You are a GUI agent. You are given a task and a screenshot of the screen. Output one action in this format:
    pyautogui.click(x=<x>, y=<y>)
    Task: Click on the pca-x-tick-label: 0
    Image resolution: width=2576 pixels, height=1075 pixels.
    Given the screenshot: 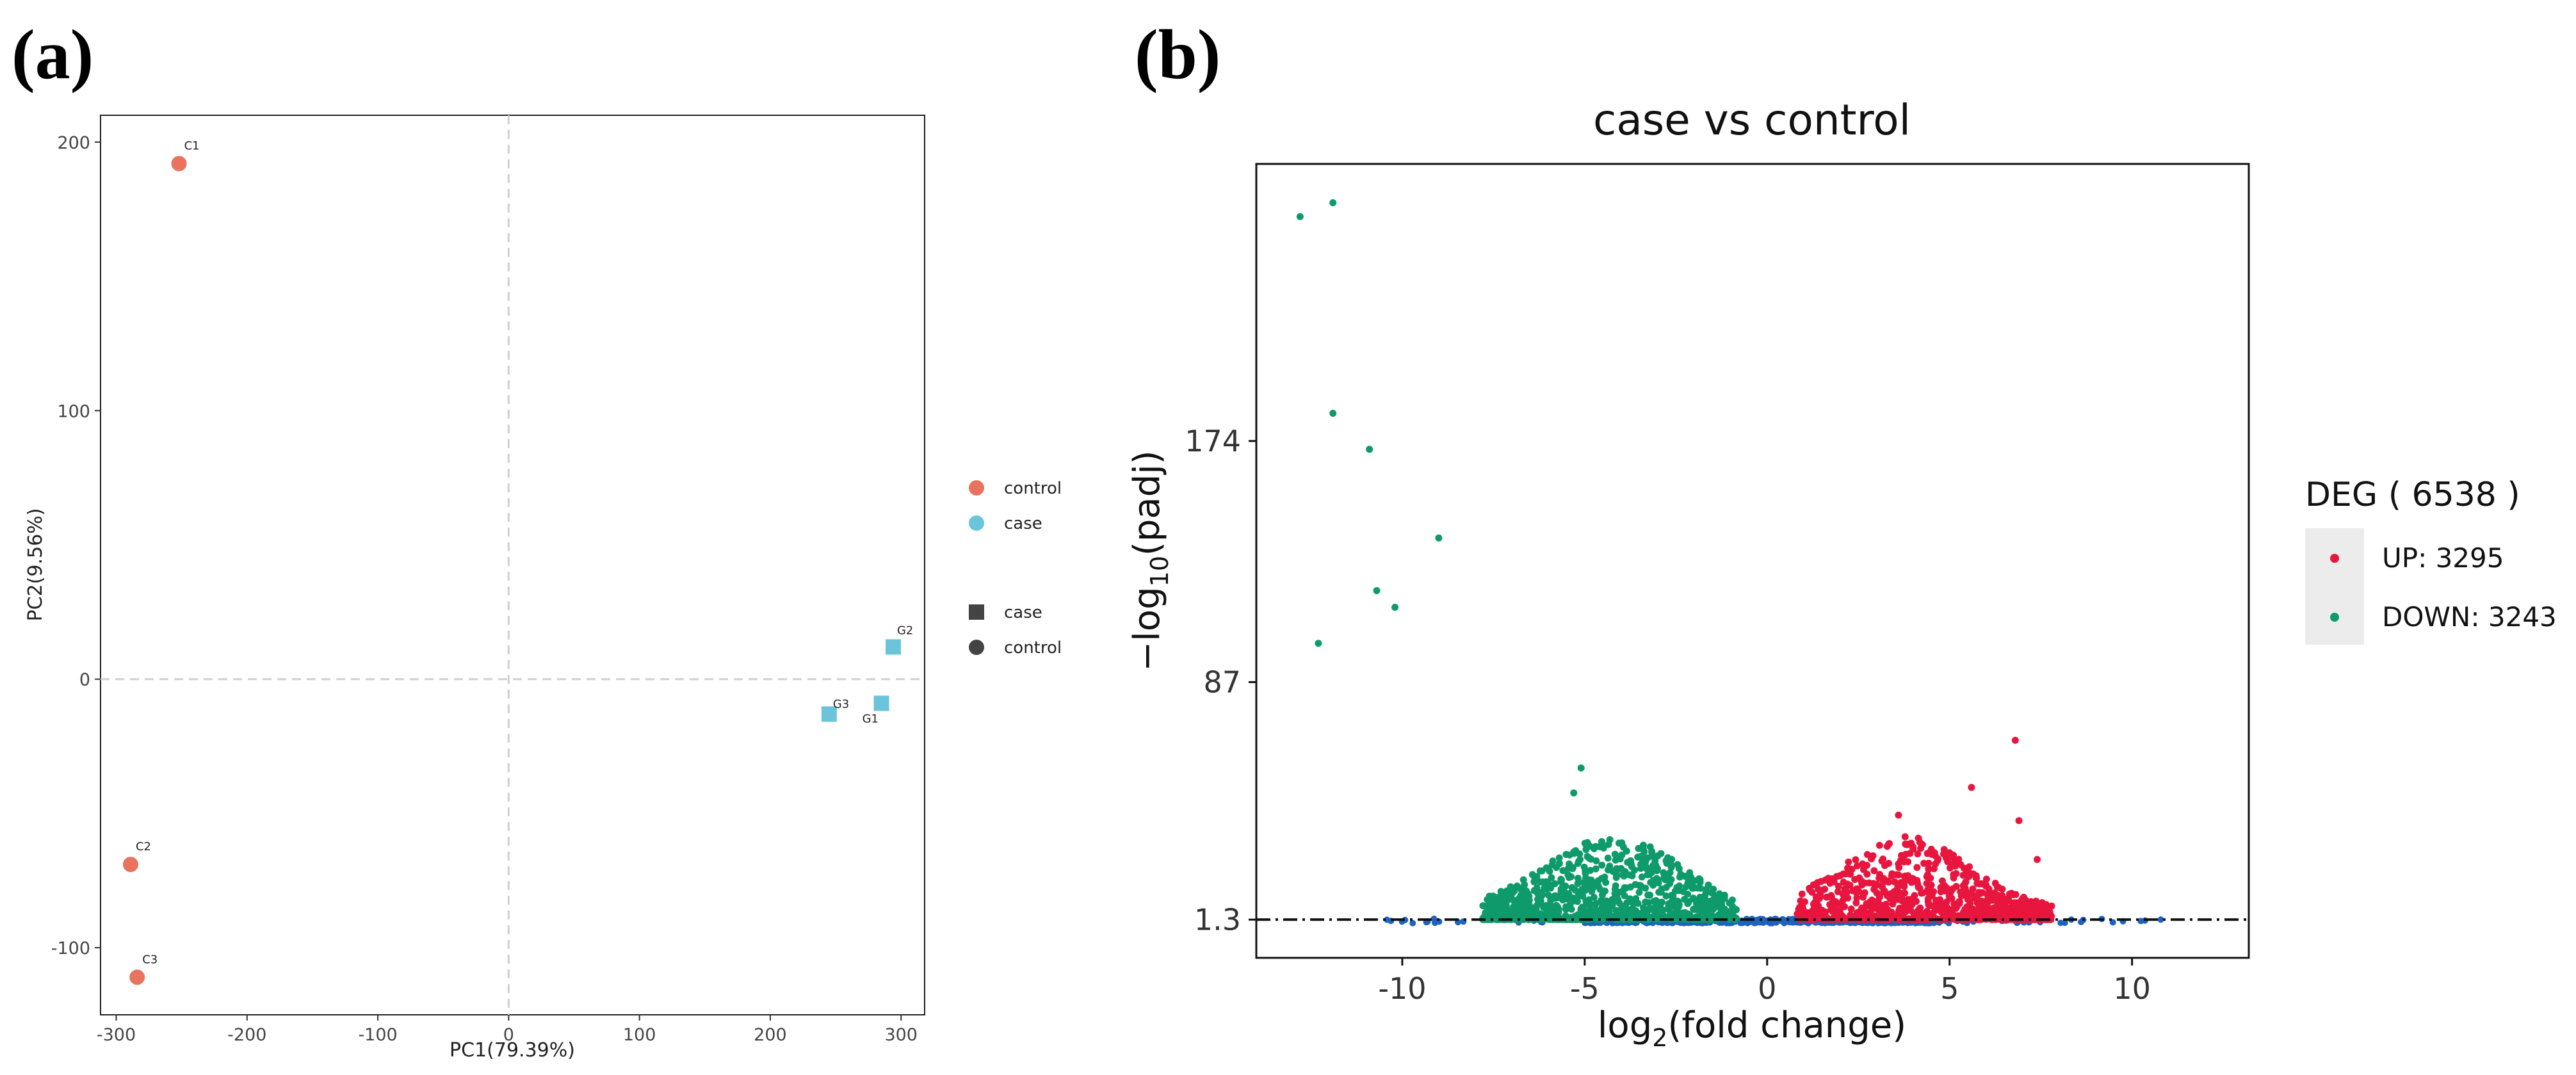 What is the action you would take?
    pyautogui.click(x=508, y=1035)
    